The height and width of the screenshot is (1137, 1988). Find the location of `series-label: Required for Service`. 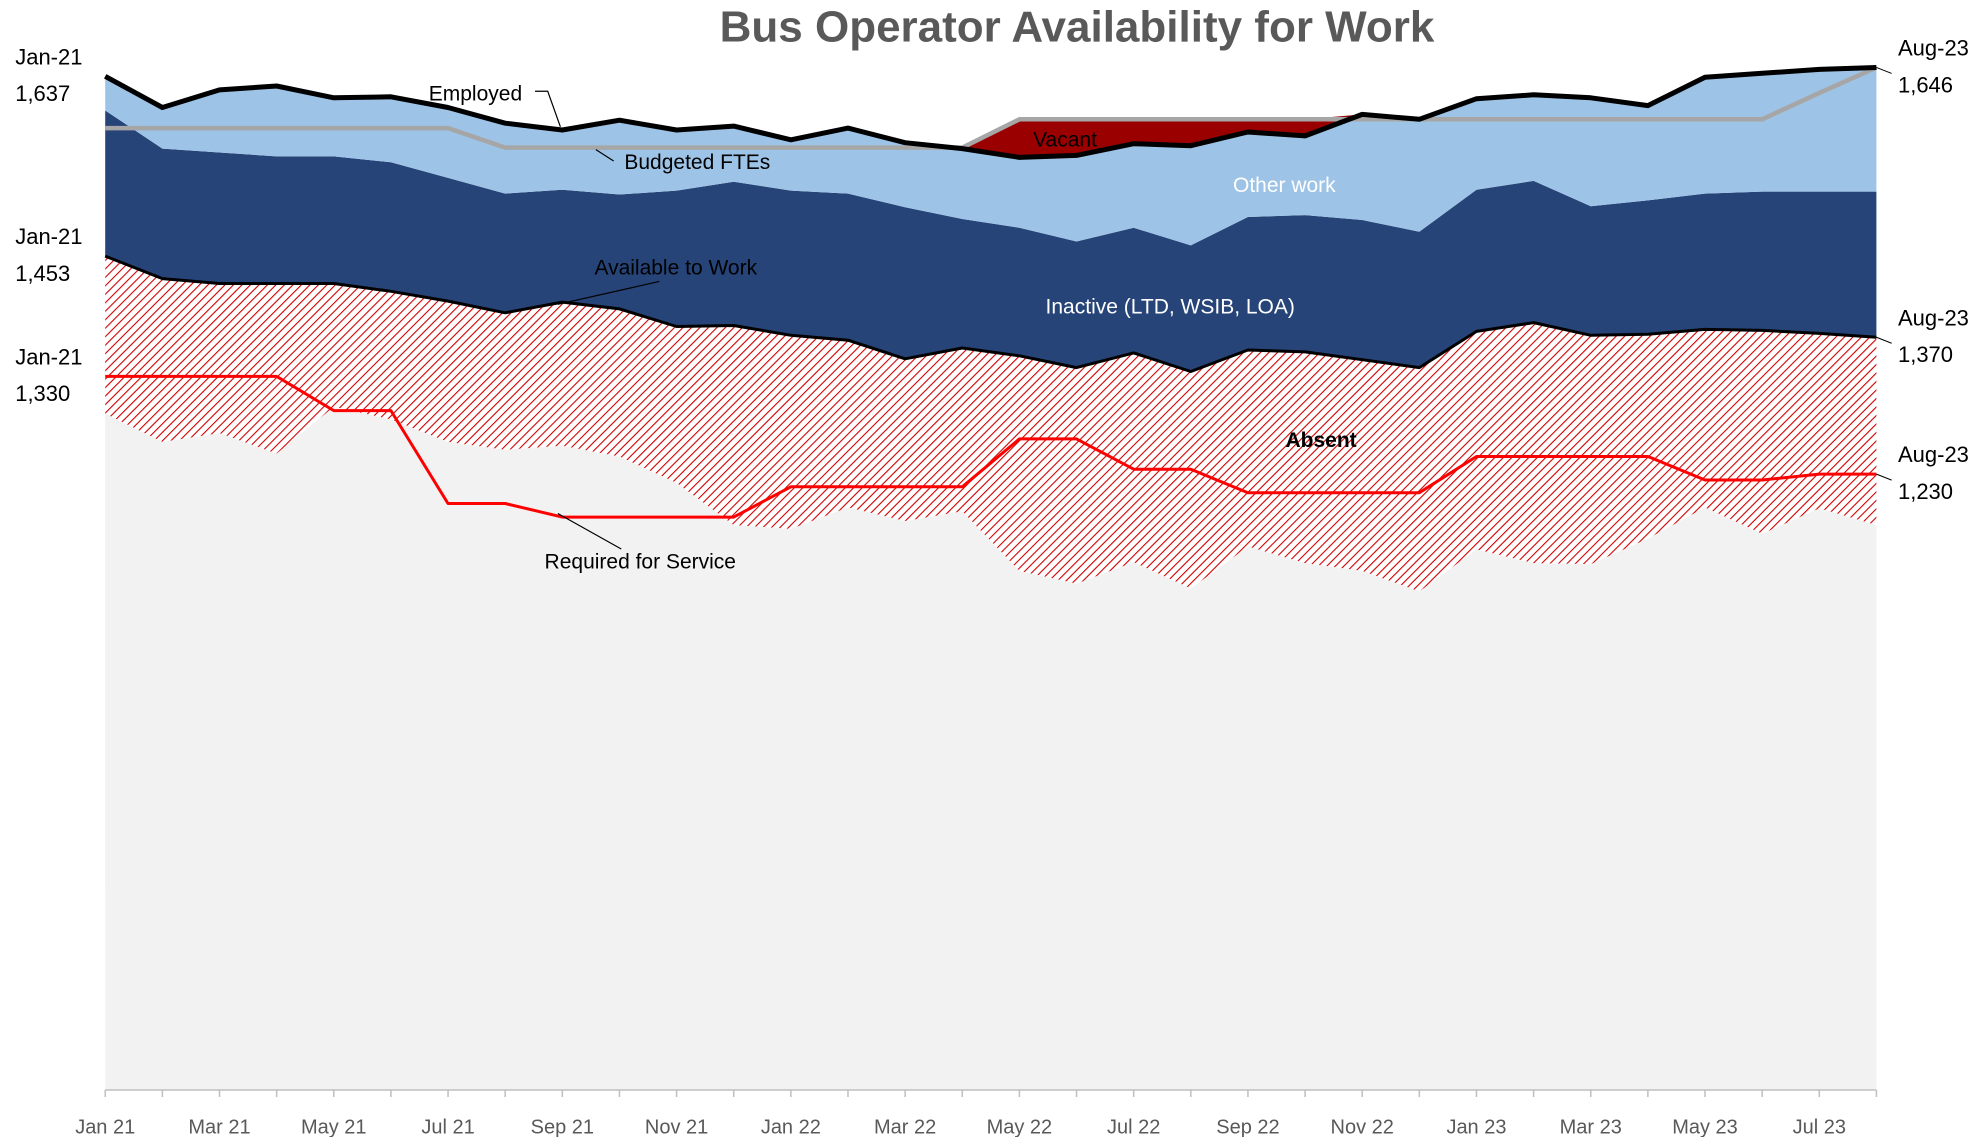

series-label: Required for Service is located at coordinates (640, 561).